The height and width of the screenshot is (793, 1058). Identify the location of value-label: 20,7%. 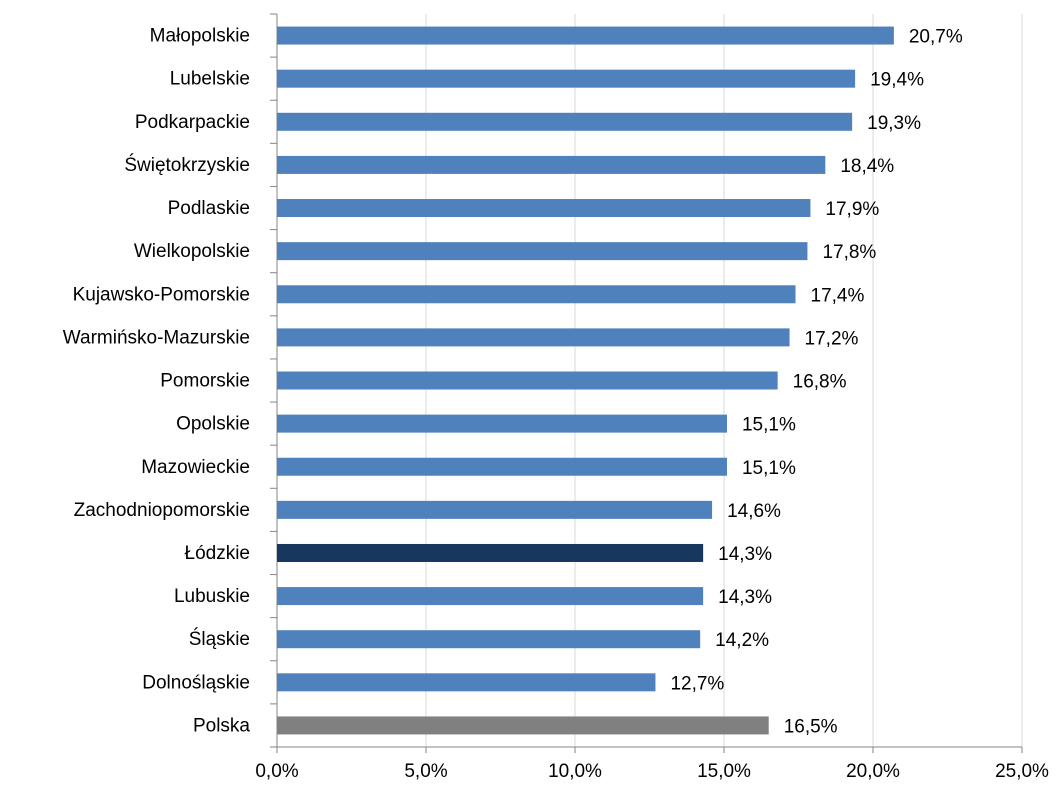
(936, 37).